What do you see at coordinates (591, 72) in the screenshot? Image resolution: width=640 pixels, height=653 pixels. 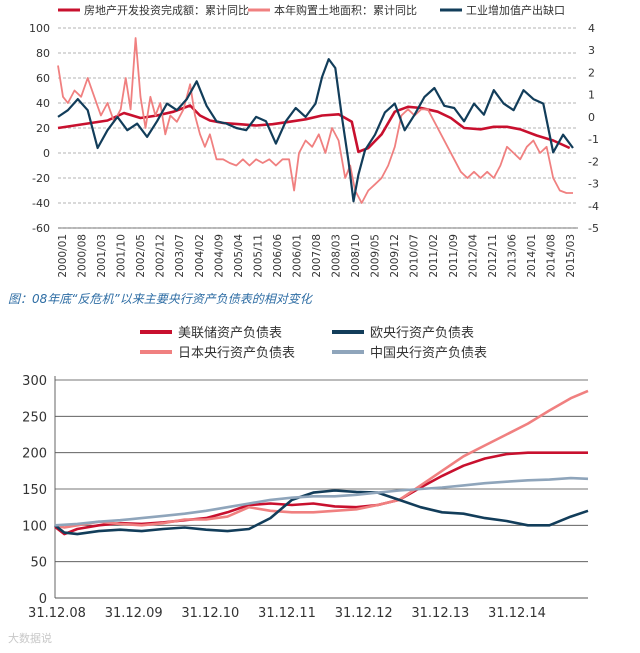 I see `top-right-tick-label: 2` at bounding box center [591, 72].